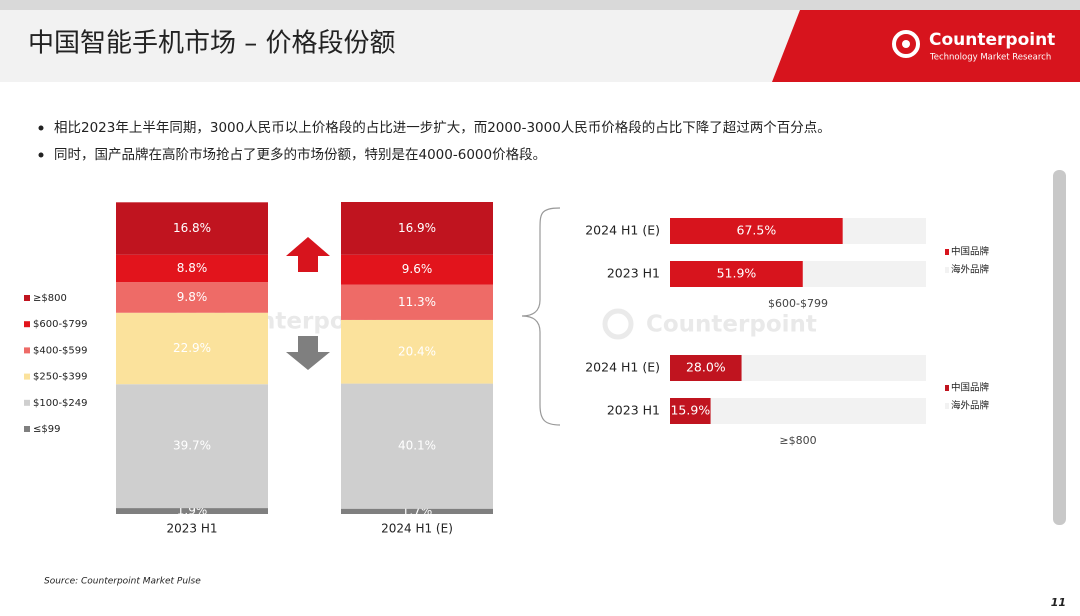 The height and width of the screenshot is (616, 1080). I want to click on chart-title: $600-$799, so click(798, 303).